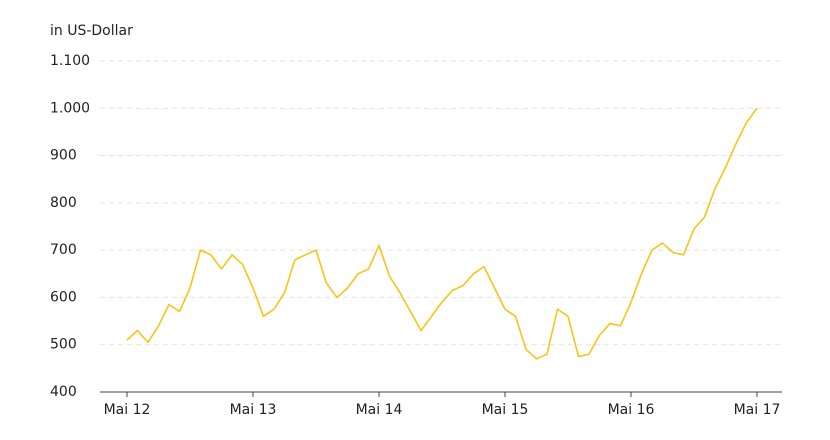 The image size is (830, 440). I want to click on x-tick-label: Mai 17, so click(757, 410).